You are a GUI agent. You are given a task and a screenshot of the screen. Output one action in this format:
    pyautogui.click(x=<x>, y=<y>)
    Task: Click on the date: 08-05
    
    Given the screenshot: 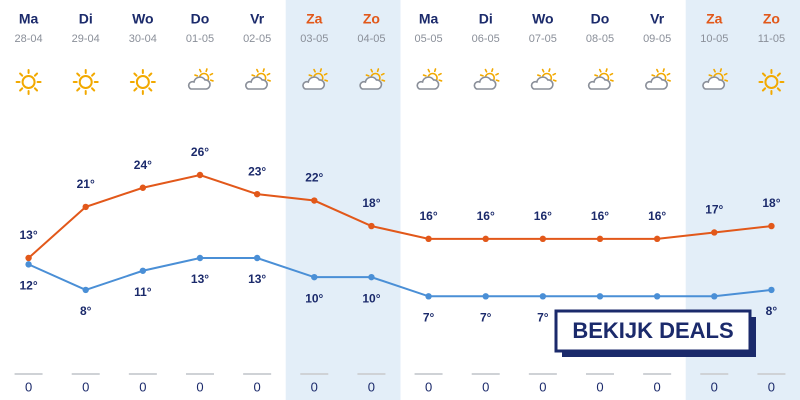 What is the action you would take?
    pyautogui.click(x=600, y=39)
    